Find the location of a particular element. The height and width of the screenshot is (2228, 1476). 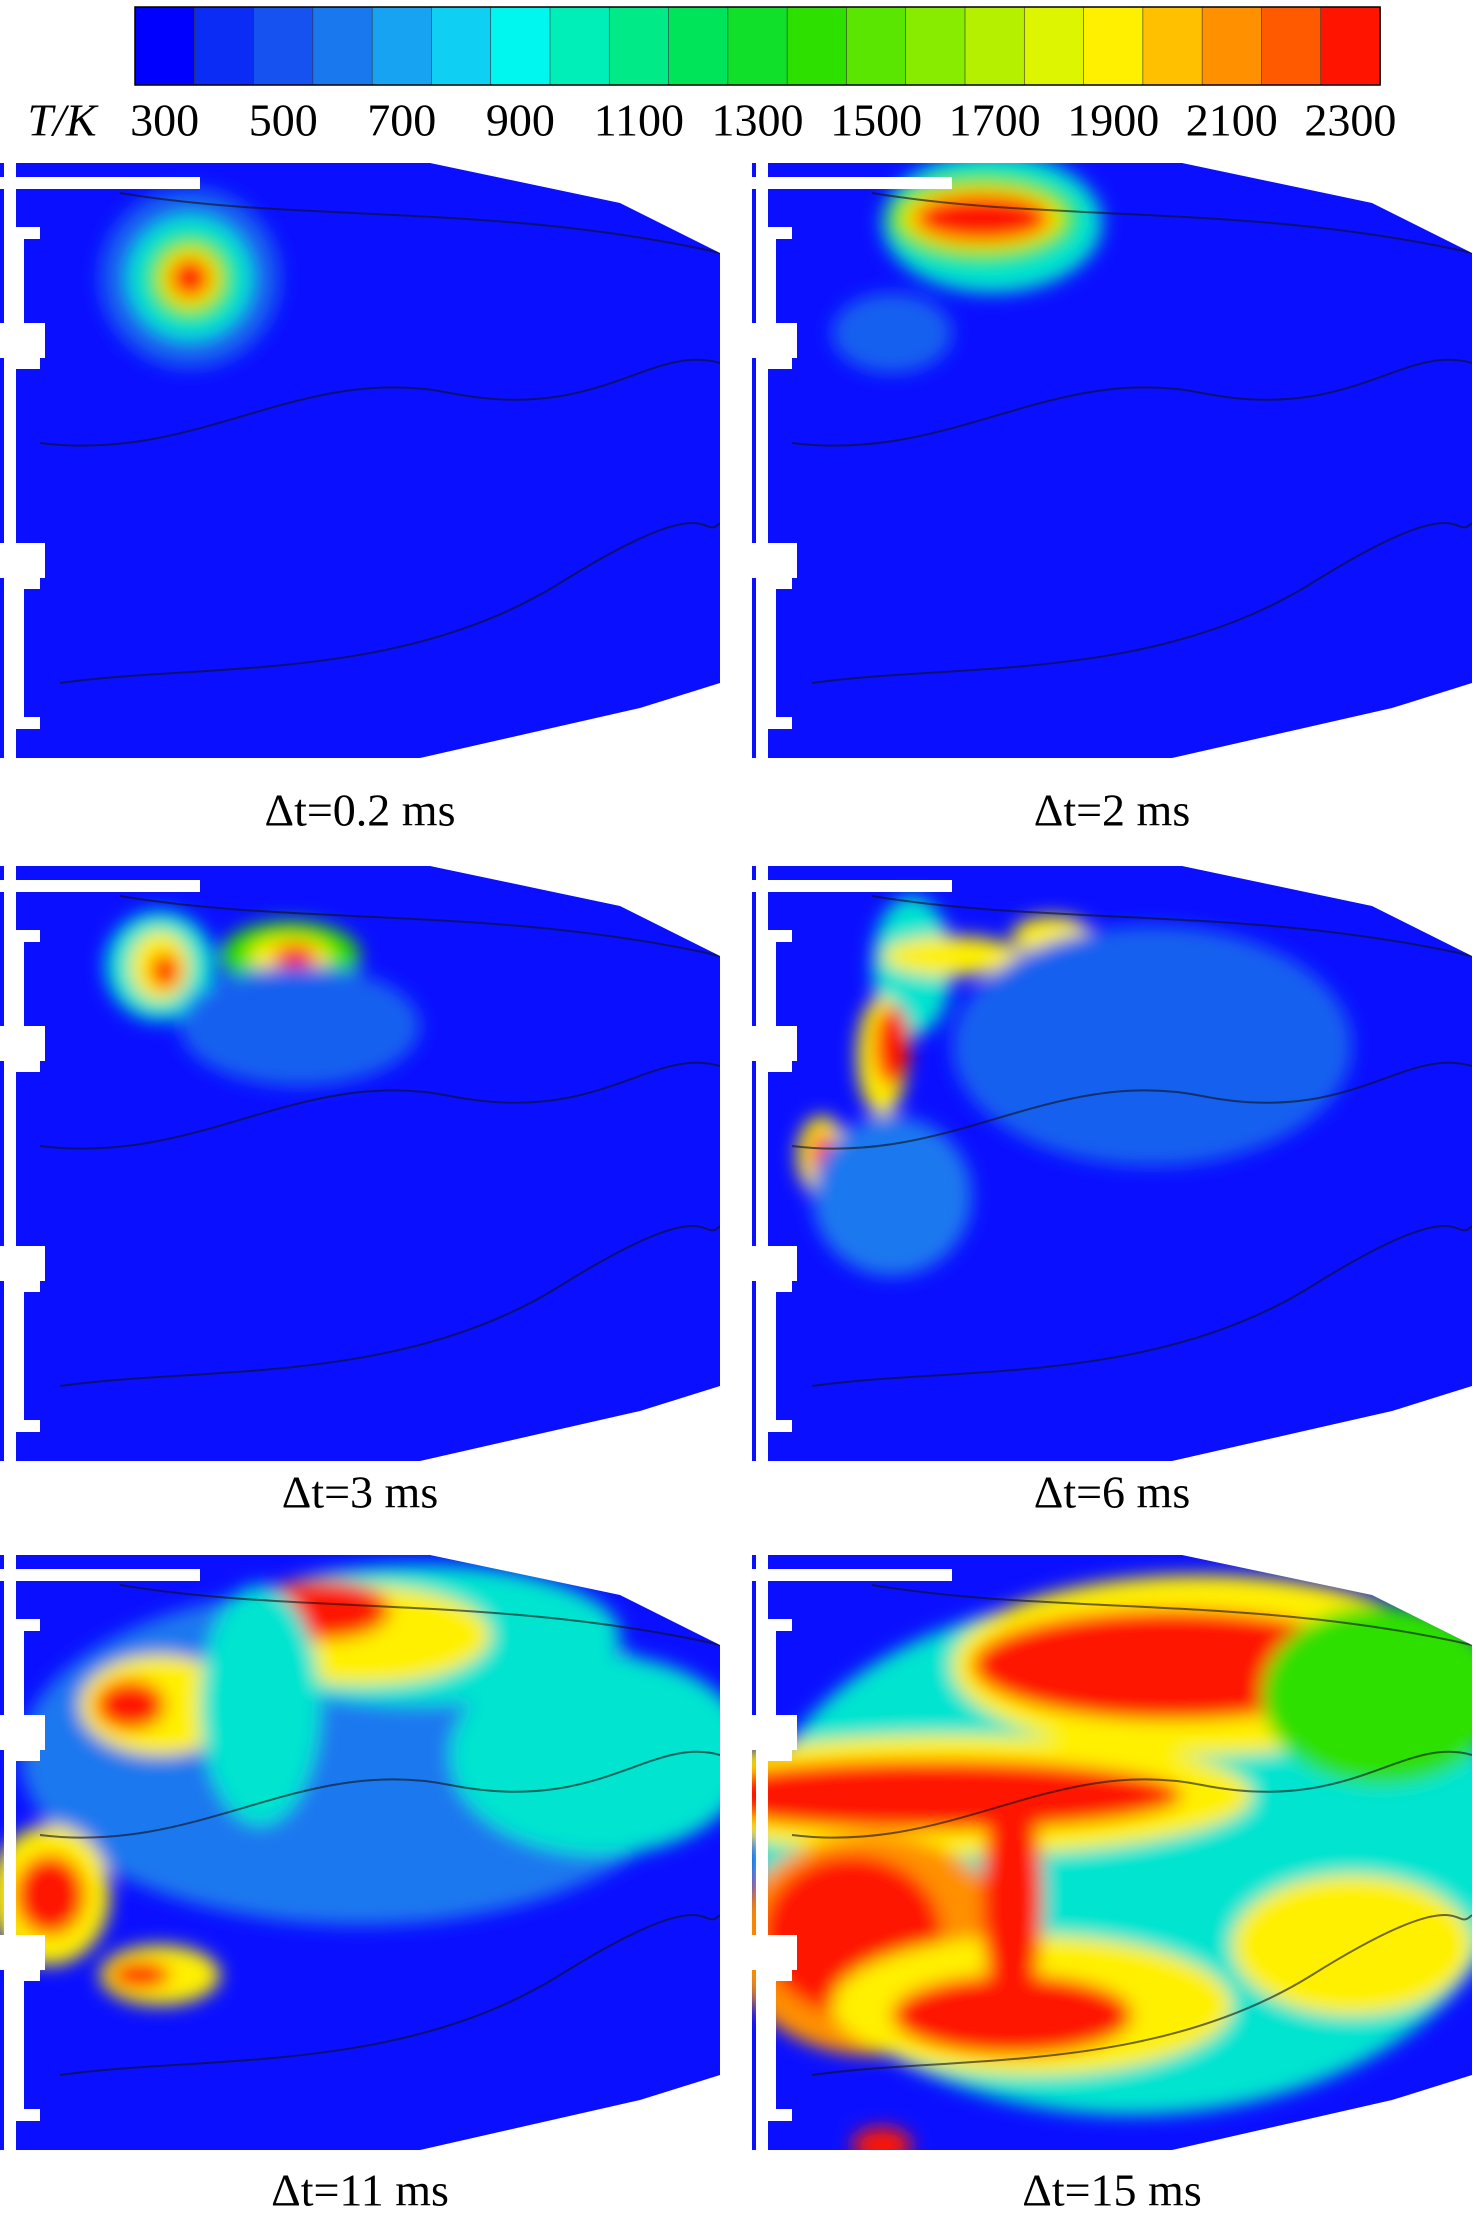

colorbar-tick-label: 2100 is located at coordinates (1232, 120).